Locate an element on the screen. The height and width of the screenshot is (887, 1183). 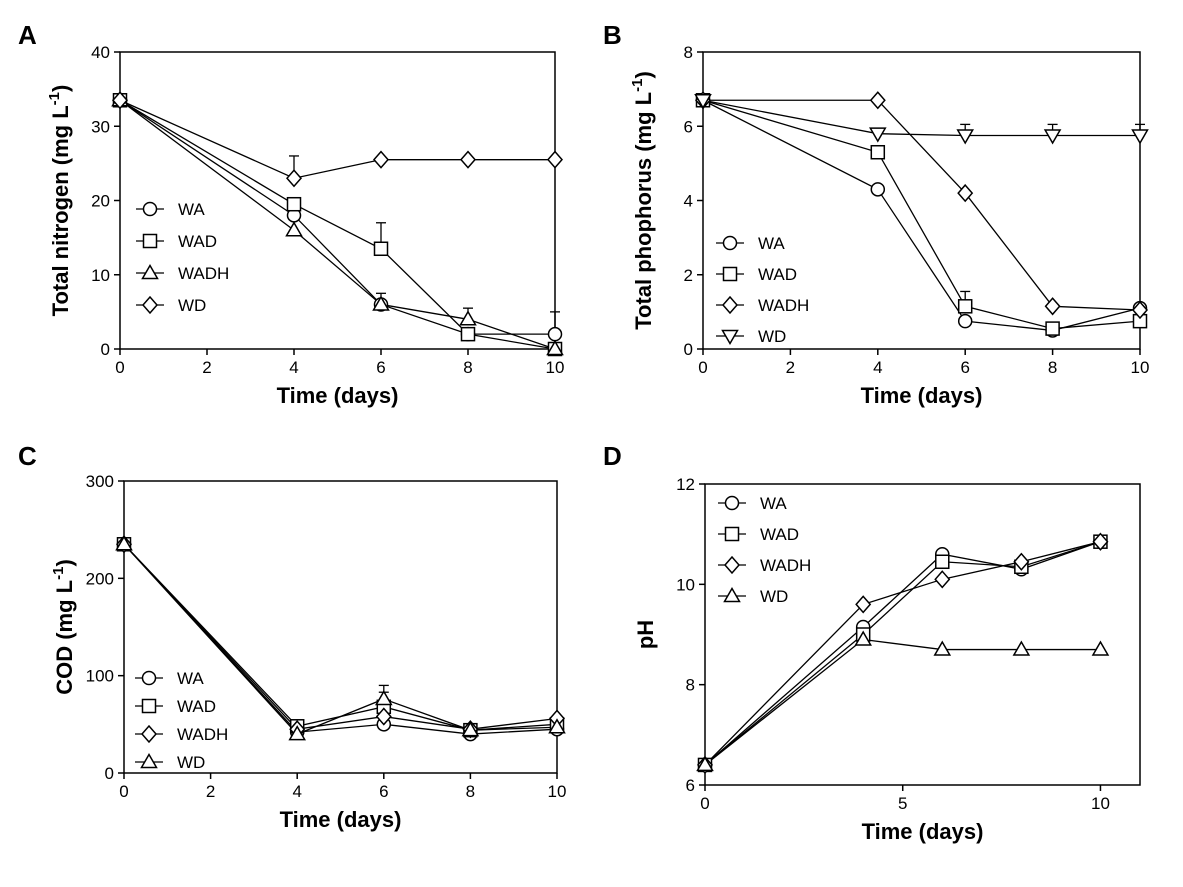
series-wadh is located at coordinates (902, 653).